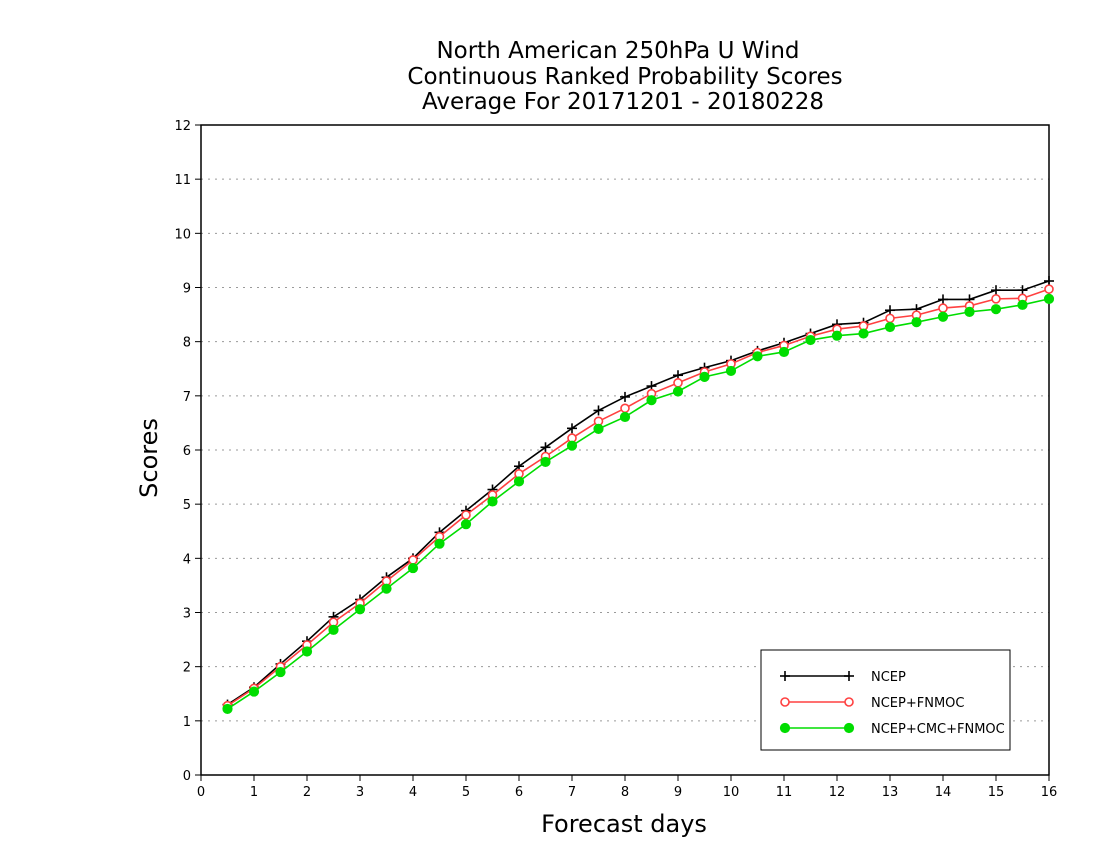  I want to click on y-tick-label: 0, so click(187, 776).